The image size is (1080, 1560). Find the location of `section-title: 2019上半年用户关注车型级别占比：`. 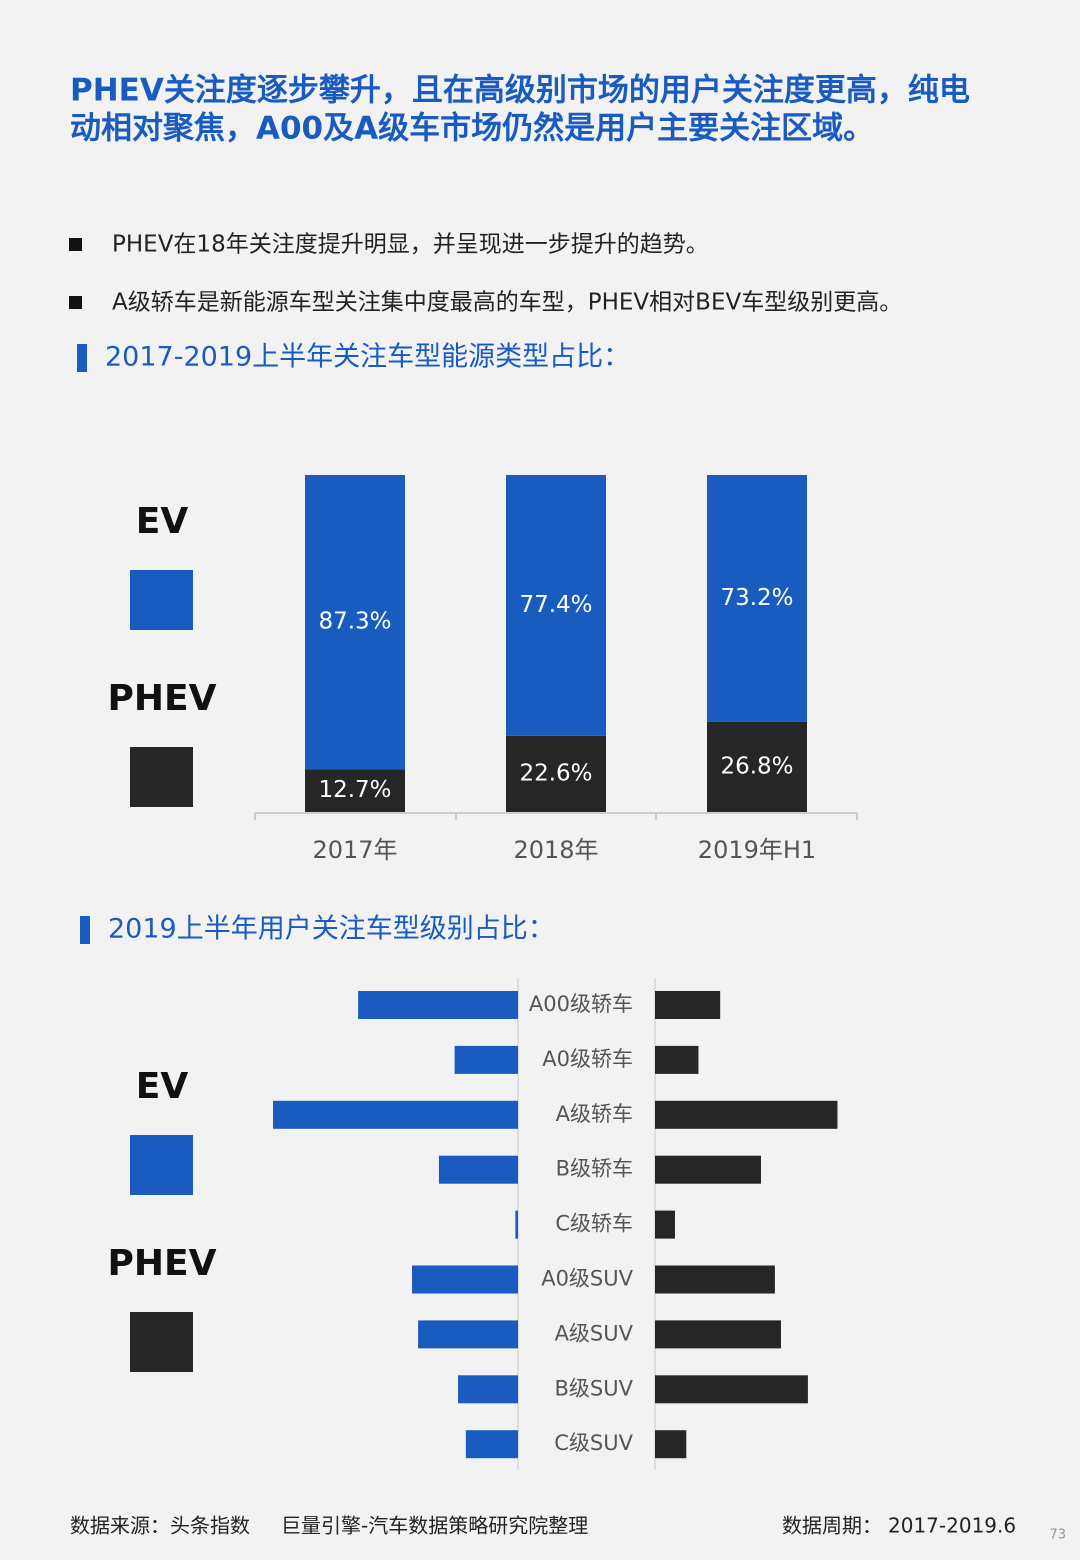

section-title: 2019上半年用户关注车型级别占比： is located at coordinates (331, 929).